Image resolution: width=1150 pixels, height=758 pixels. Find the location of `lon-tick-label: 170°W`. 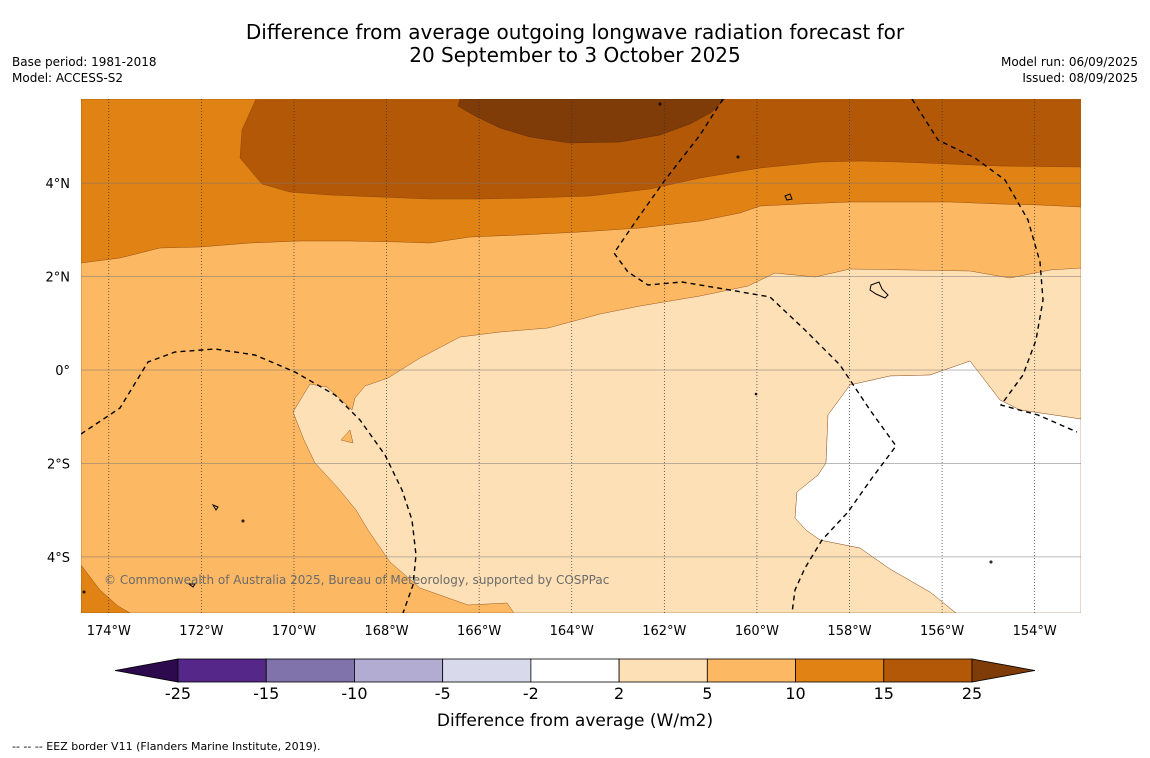

lon-tick-label: 170°W is located at coordinates (294, 631).